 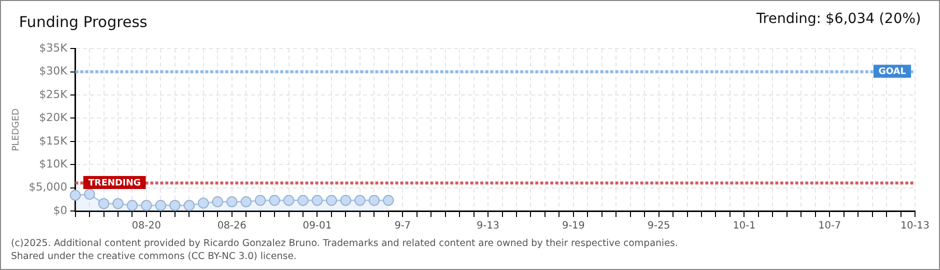 I want to click on y-tick-label: $15K, so click(x=53, y=141).